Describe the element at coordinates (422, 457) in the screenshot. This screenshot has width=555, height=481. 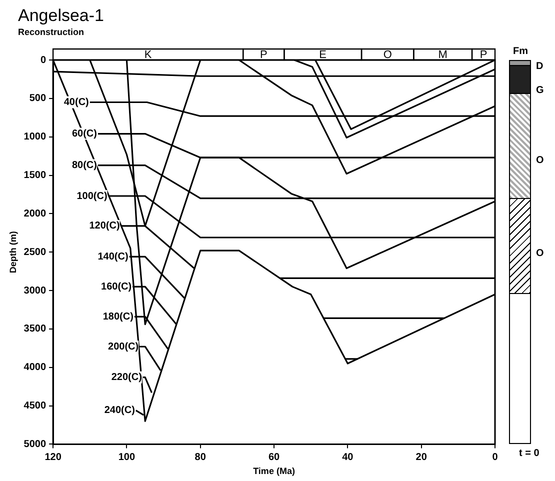
I see `x-tick-label: 20` at that location.